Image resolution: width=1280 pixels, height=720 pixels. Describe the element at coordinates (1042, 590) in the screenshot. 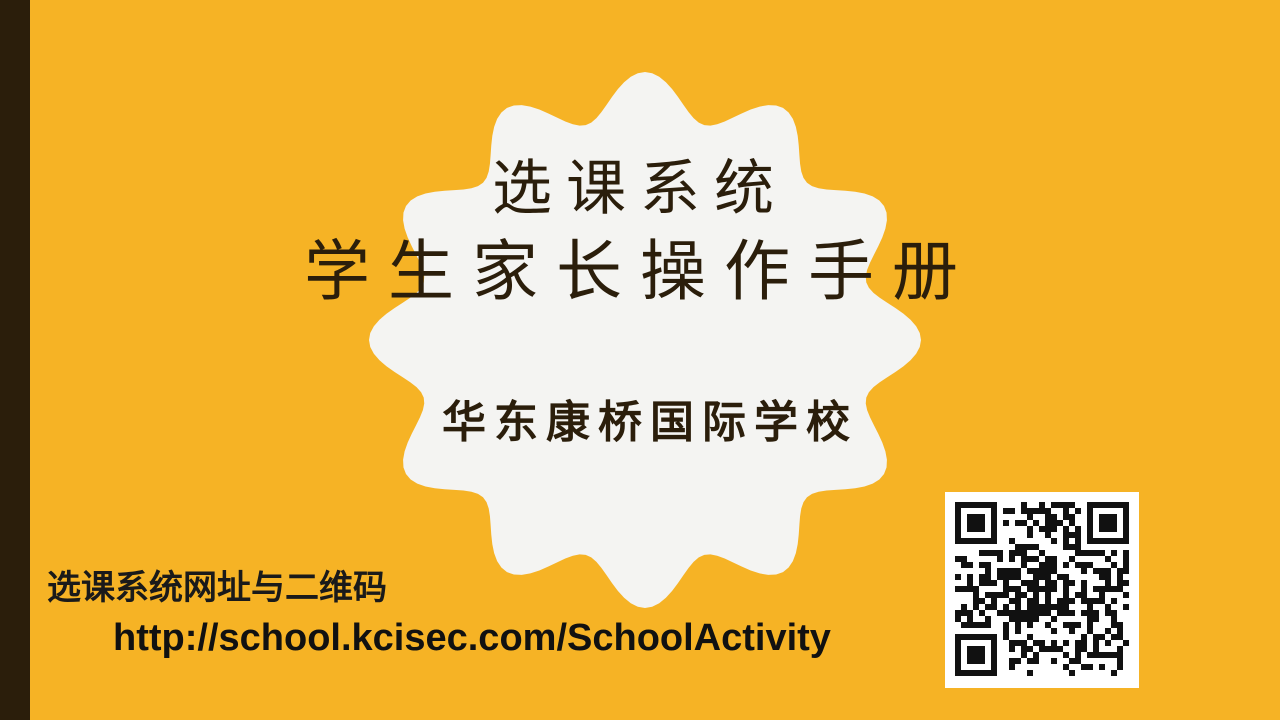

I see `qr-code-icon` at that location.